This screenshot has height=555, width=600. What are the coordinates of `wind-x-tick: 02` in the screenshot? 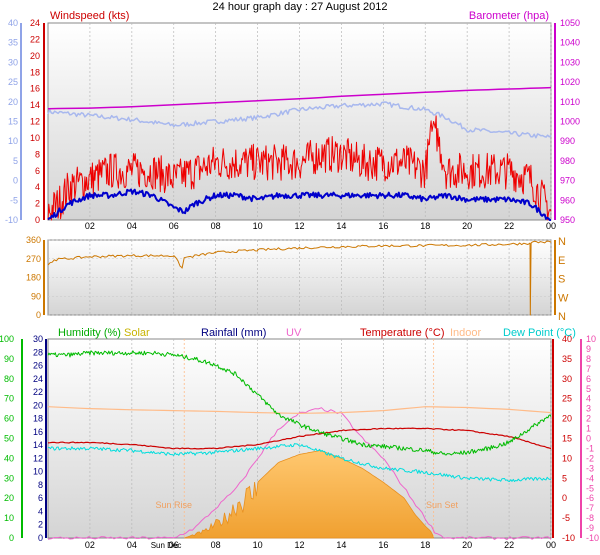 It's located at (90, 226).